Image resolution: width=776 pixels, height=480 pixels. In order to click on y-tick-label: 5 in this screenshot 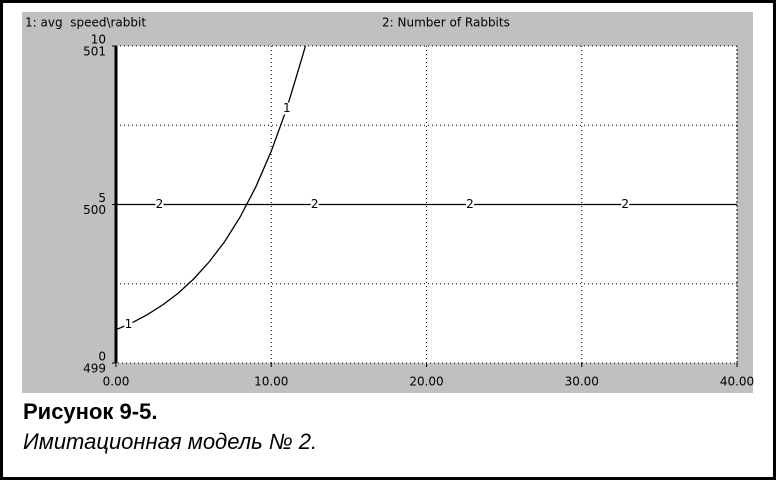, I will do `click(102, 198)`.